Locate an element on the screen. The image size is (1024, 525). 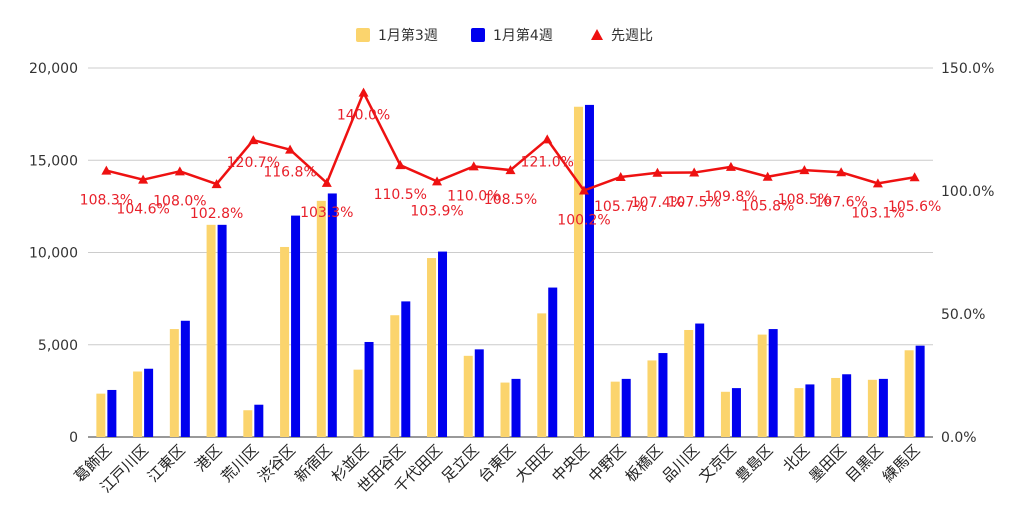
ratio-data-label: 110.5% is located at coordinates (400, 195).